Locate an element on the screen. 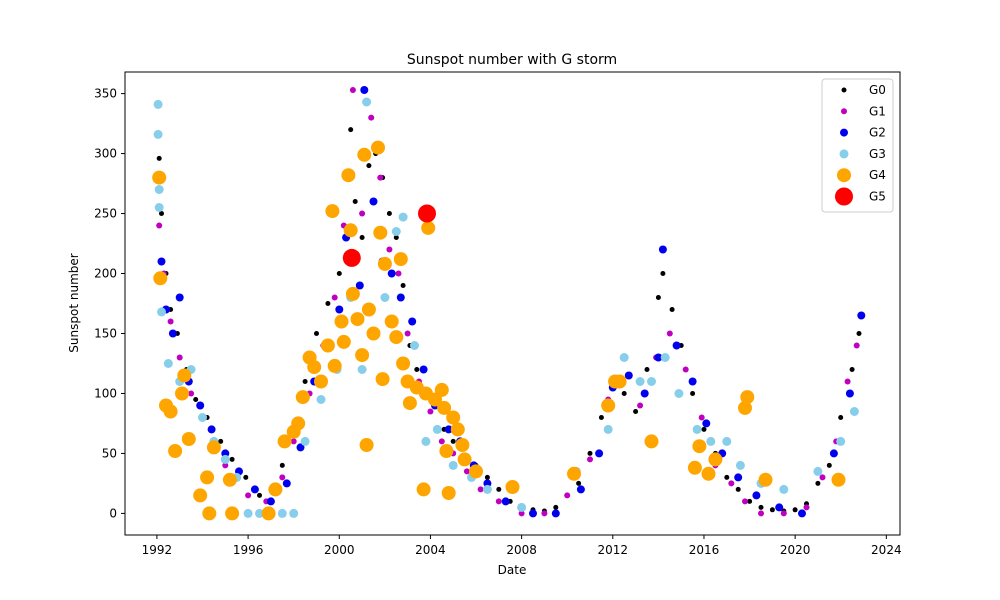 This screenshot has width=1000, height=600. series-G5 is located at coordinates (389, 235).